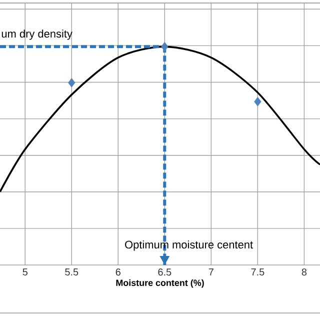 This screenshot has width=320, height=320. What do you see at coordinates (71, 272) in the screenshot?
I see `x-tick-label: 5.5` at bounding box center [71, 272].